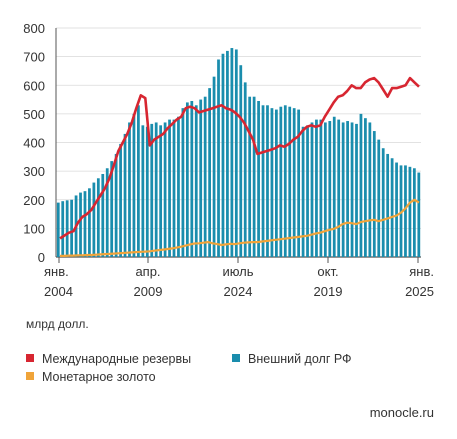 The height and width of the screenshot is (439, 457). What do you see at coordinates (30, 358) in the screenshot?
I see `legend-swatch-reserves` at bounding box center [30, 358].